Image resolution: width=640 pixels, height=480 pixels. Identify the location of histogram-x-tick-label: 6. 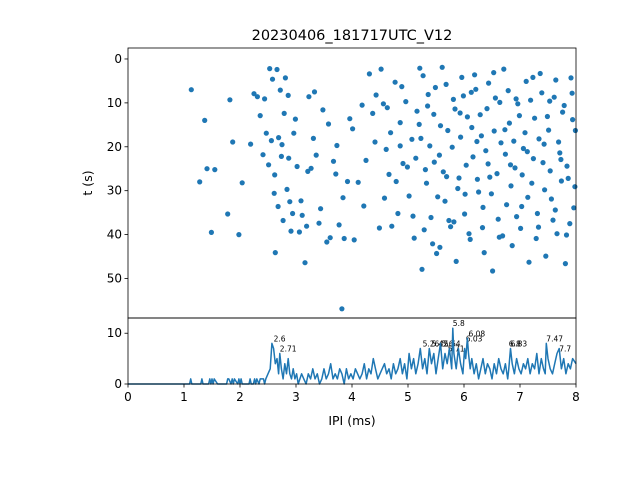
(464, 397).